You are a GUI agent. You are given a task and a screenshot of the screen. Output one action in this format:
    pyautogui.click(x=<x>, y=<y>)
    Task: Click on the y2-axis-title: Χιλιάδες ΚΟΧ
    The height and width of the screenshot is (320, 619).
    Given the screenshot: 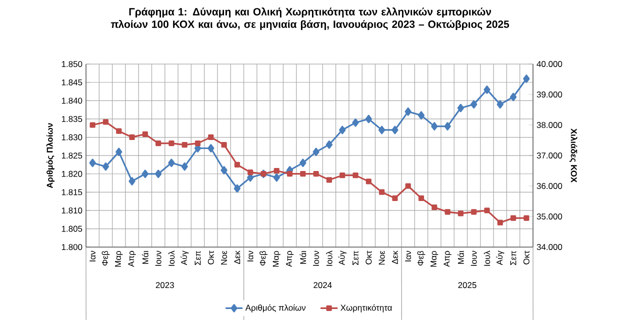 What is the action you would take?
    pyautogui.click(x=573, y=155)
    